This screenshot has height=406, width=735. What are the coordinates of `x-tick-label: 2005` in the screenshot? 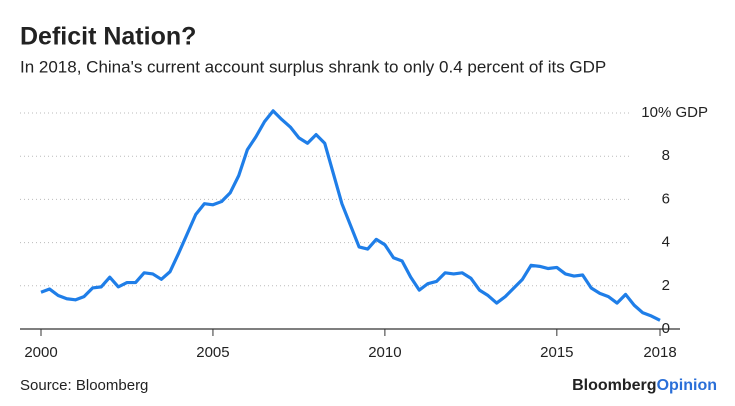 It's located at (212, 352).